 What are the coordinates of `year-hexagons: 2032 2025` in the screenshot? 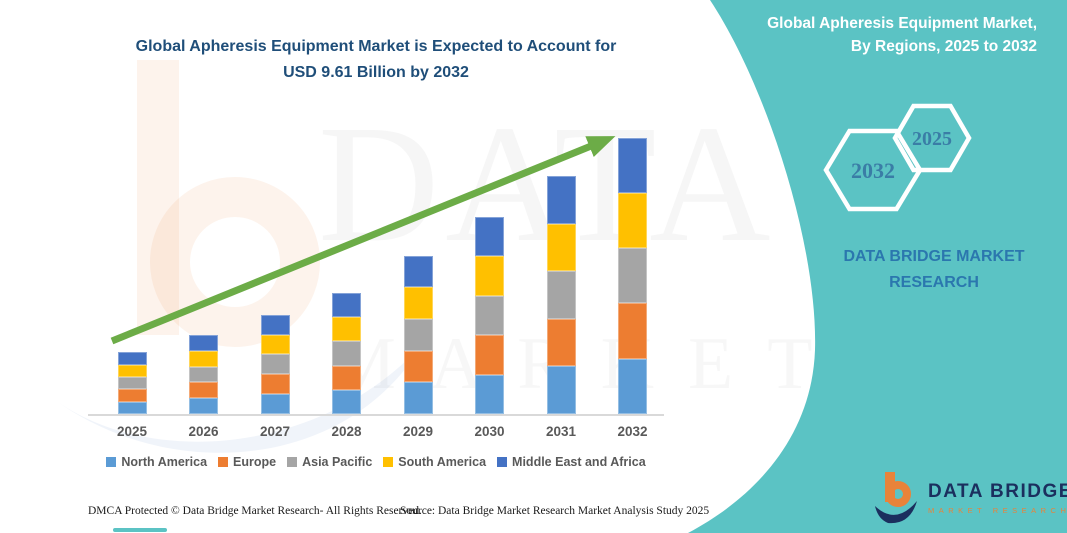 It's located at (897, 157).